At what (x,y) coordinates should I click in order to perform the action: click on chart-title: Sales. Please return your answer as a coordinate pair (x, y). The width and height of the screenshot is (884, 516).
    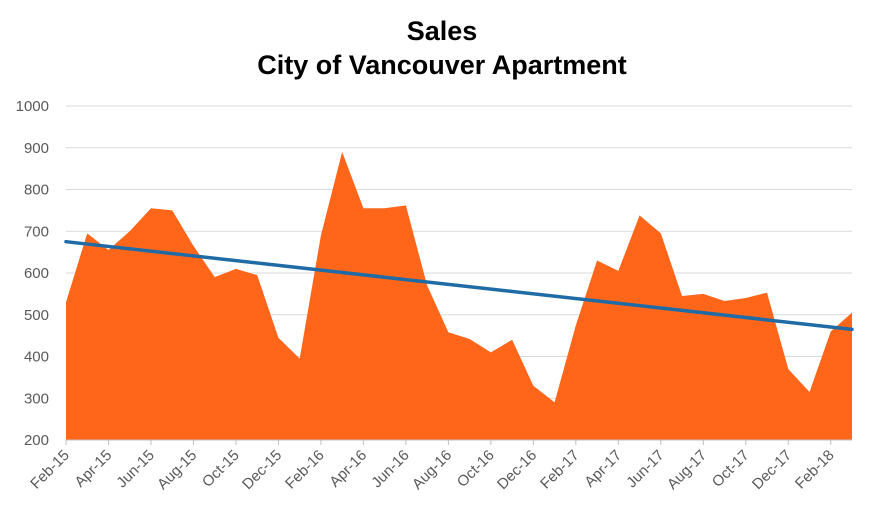
    Looking at the image, I should click on (442, 31).